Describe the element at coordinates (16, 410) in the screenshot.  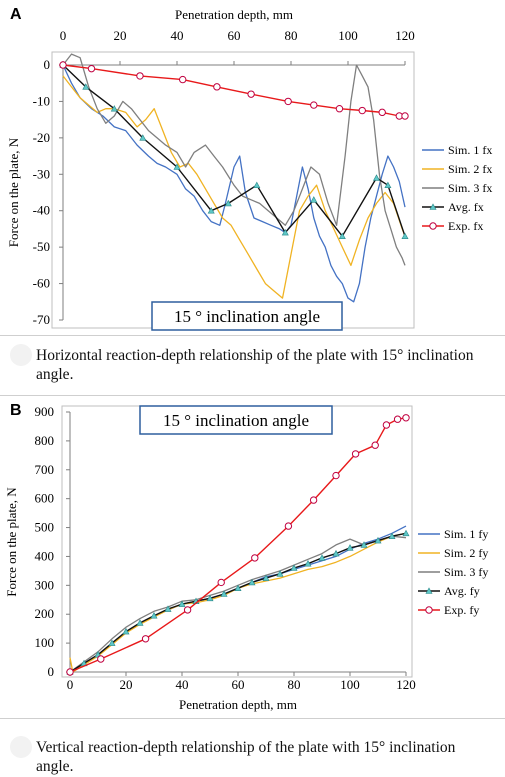
I see `panel-letter-b: B` at that location.